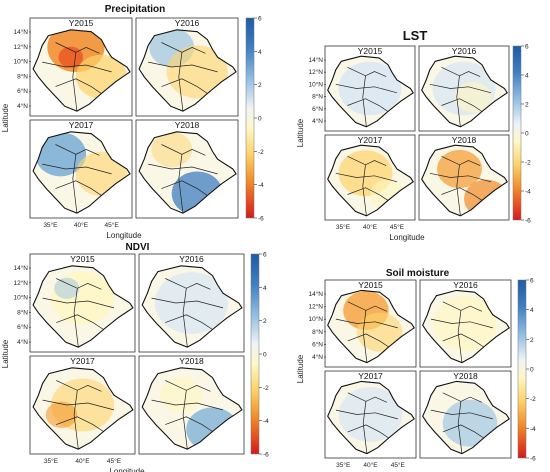 The width and height of the screenshot is (550, 472). What do you see at coordinates (465, 376) in the screenshot?
I see `year-label: Y2018` at bounding box center [465, 376].